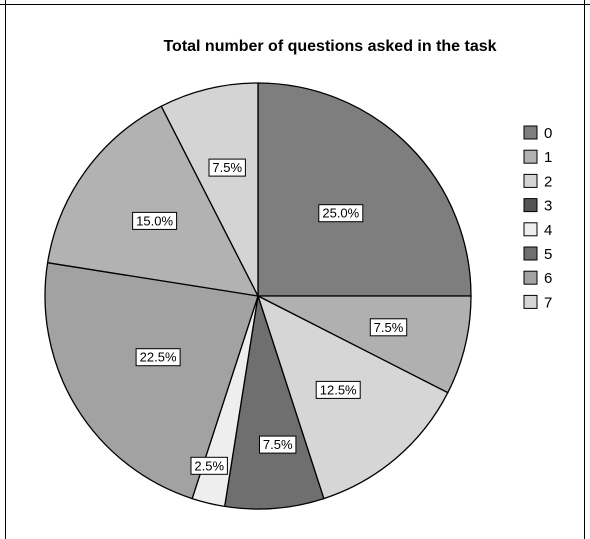 The image size is (590, 539). I want to click on legend-item-4: 4, so click(537, 230).